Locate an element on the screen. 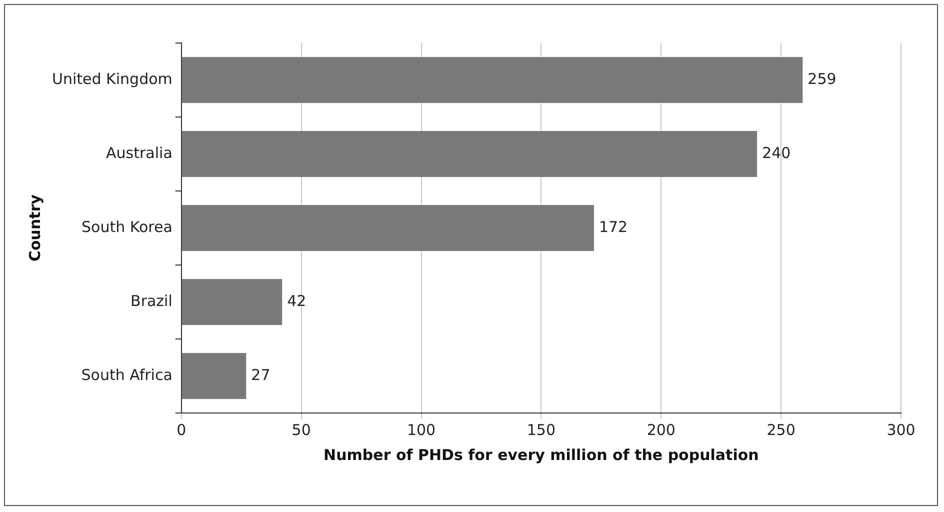 Image resolution: width=944 pixels, height=512 pixels. x-tick-label: 250 is located at coordinates (781, 429).